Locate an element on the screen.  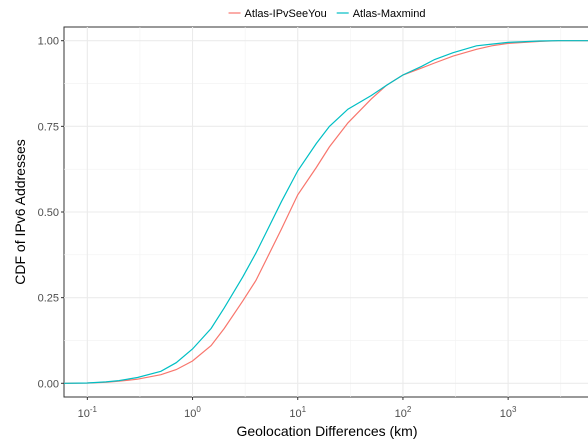
y-tick-label: 0.00 is located at coordinates (48, 384).